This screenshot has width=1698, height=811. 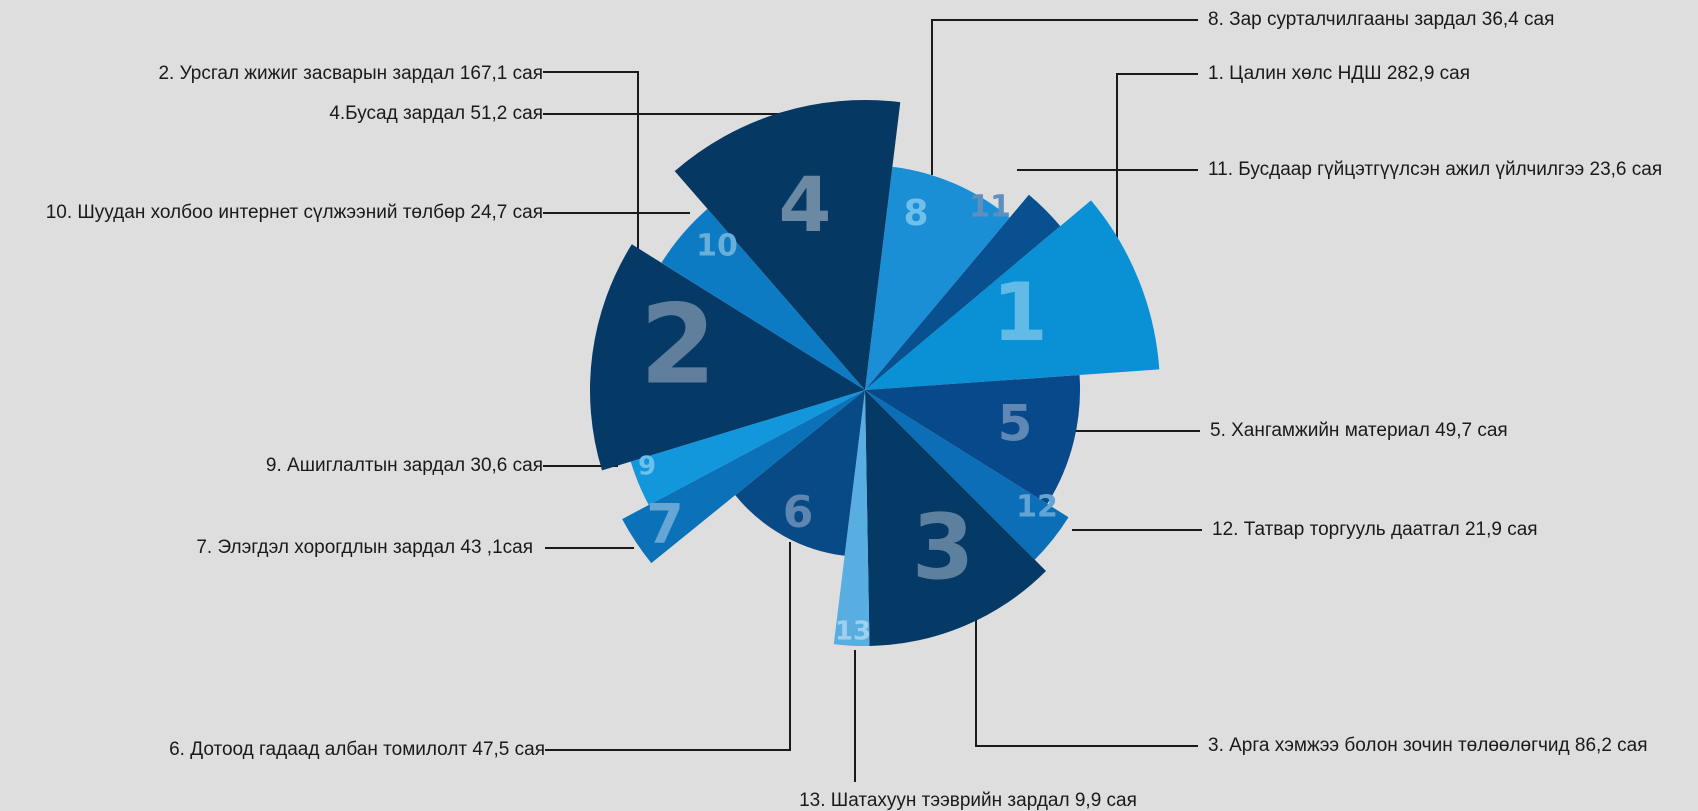 What do you see at coordinates (1381, 19) in the screenshot?
I see `label-8: 8. Зар сурталчилгааны зардал 36,4 сая` at bounding box center [1381, 19].